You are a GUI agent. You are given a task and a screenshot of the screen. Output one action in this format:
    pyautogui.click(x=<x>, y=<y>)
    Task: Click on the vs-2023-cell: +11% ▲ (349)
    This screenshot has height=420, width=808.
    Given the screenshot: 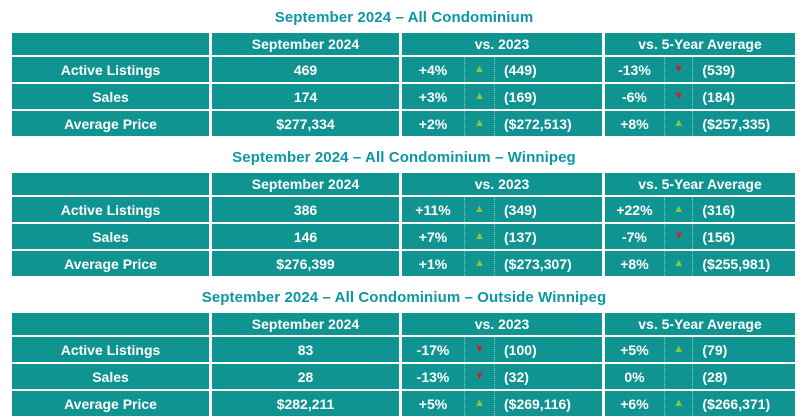 What is the action you would take?
    pyautogui.click(x=503, y=210)
    